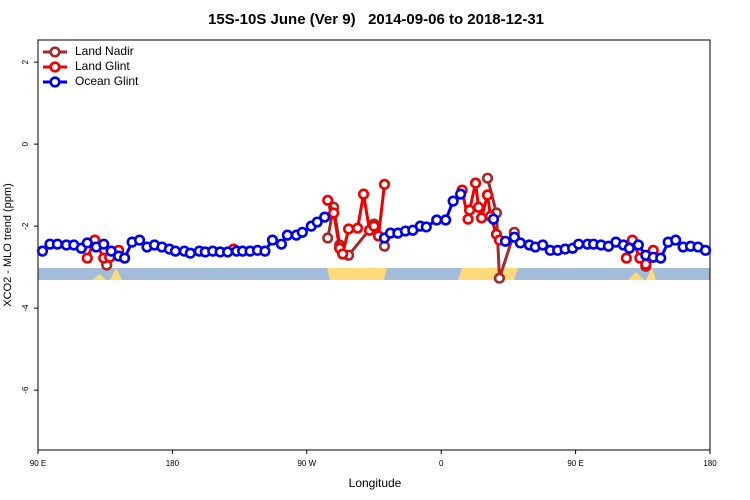  Describe the element at coordinates (441, 463) in the screenshot. I see `x-tick-label: 0` at that location.